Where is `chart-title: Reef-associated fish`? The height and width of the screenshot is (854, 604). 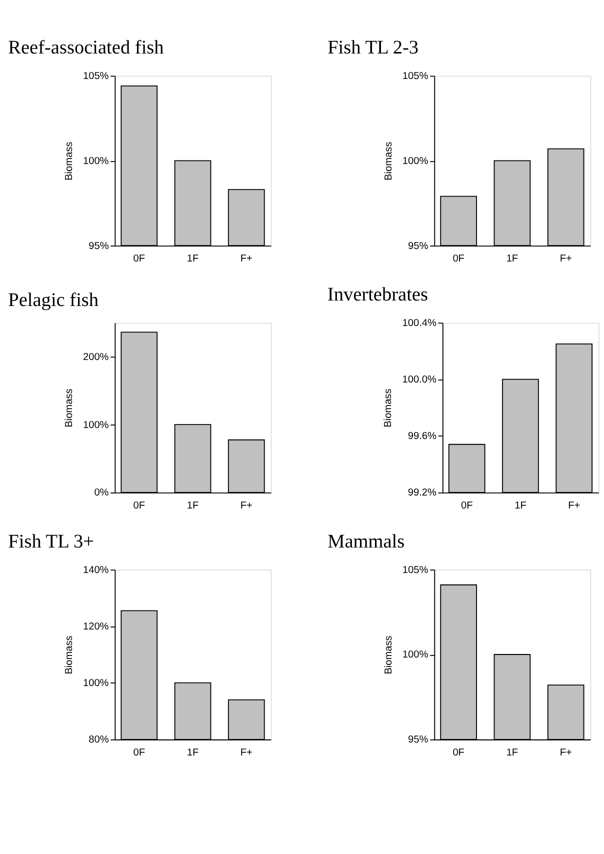
chart-title: Reef-associated fish is located at coordinates (86, 48).